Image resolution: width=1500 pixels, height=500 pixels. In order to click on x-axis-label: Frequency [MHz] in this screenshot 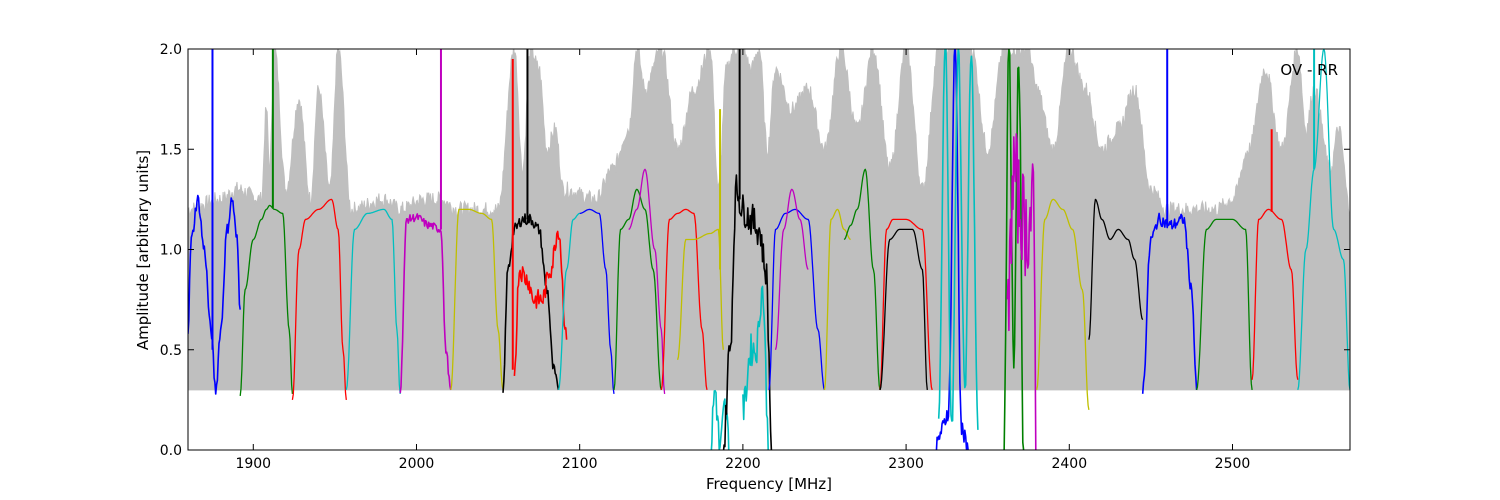, I will do `click(769, 484)`.